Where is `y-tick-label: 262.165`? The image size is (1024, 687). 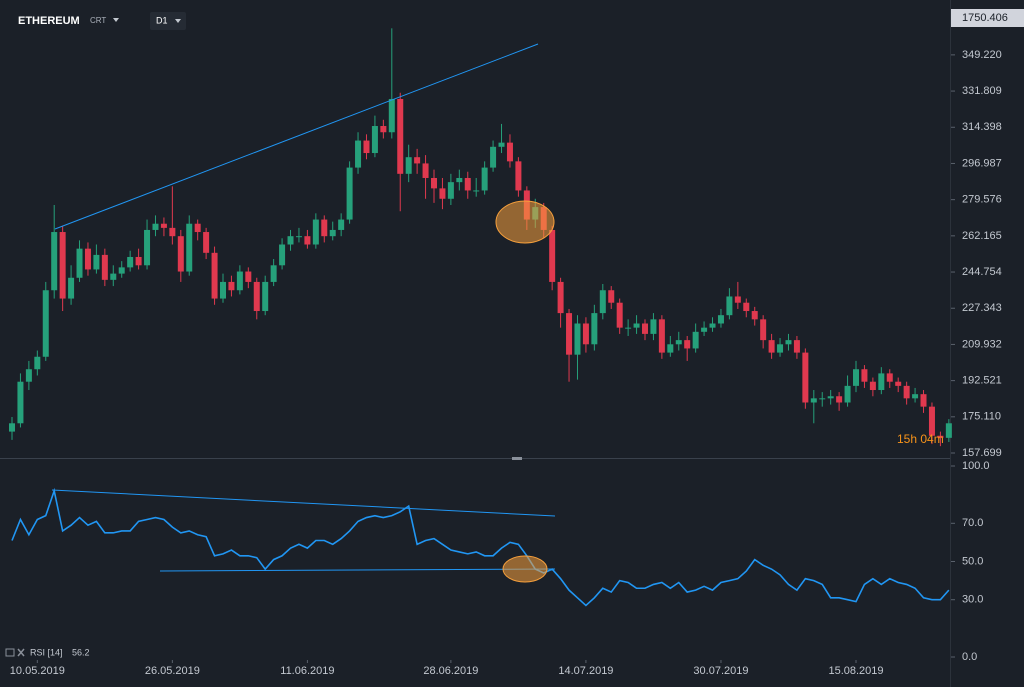
y-tick-label: 262.165 is located at coordinates (982, 236).